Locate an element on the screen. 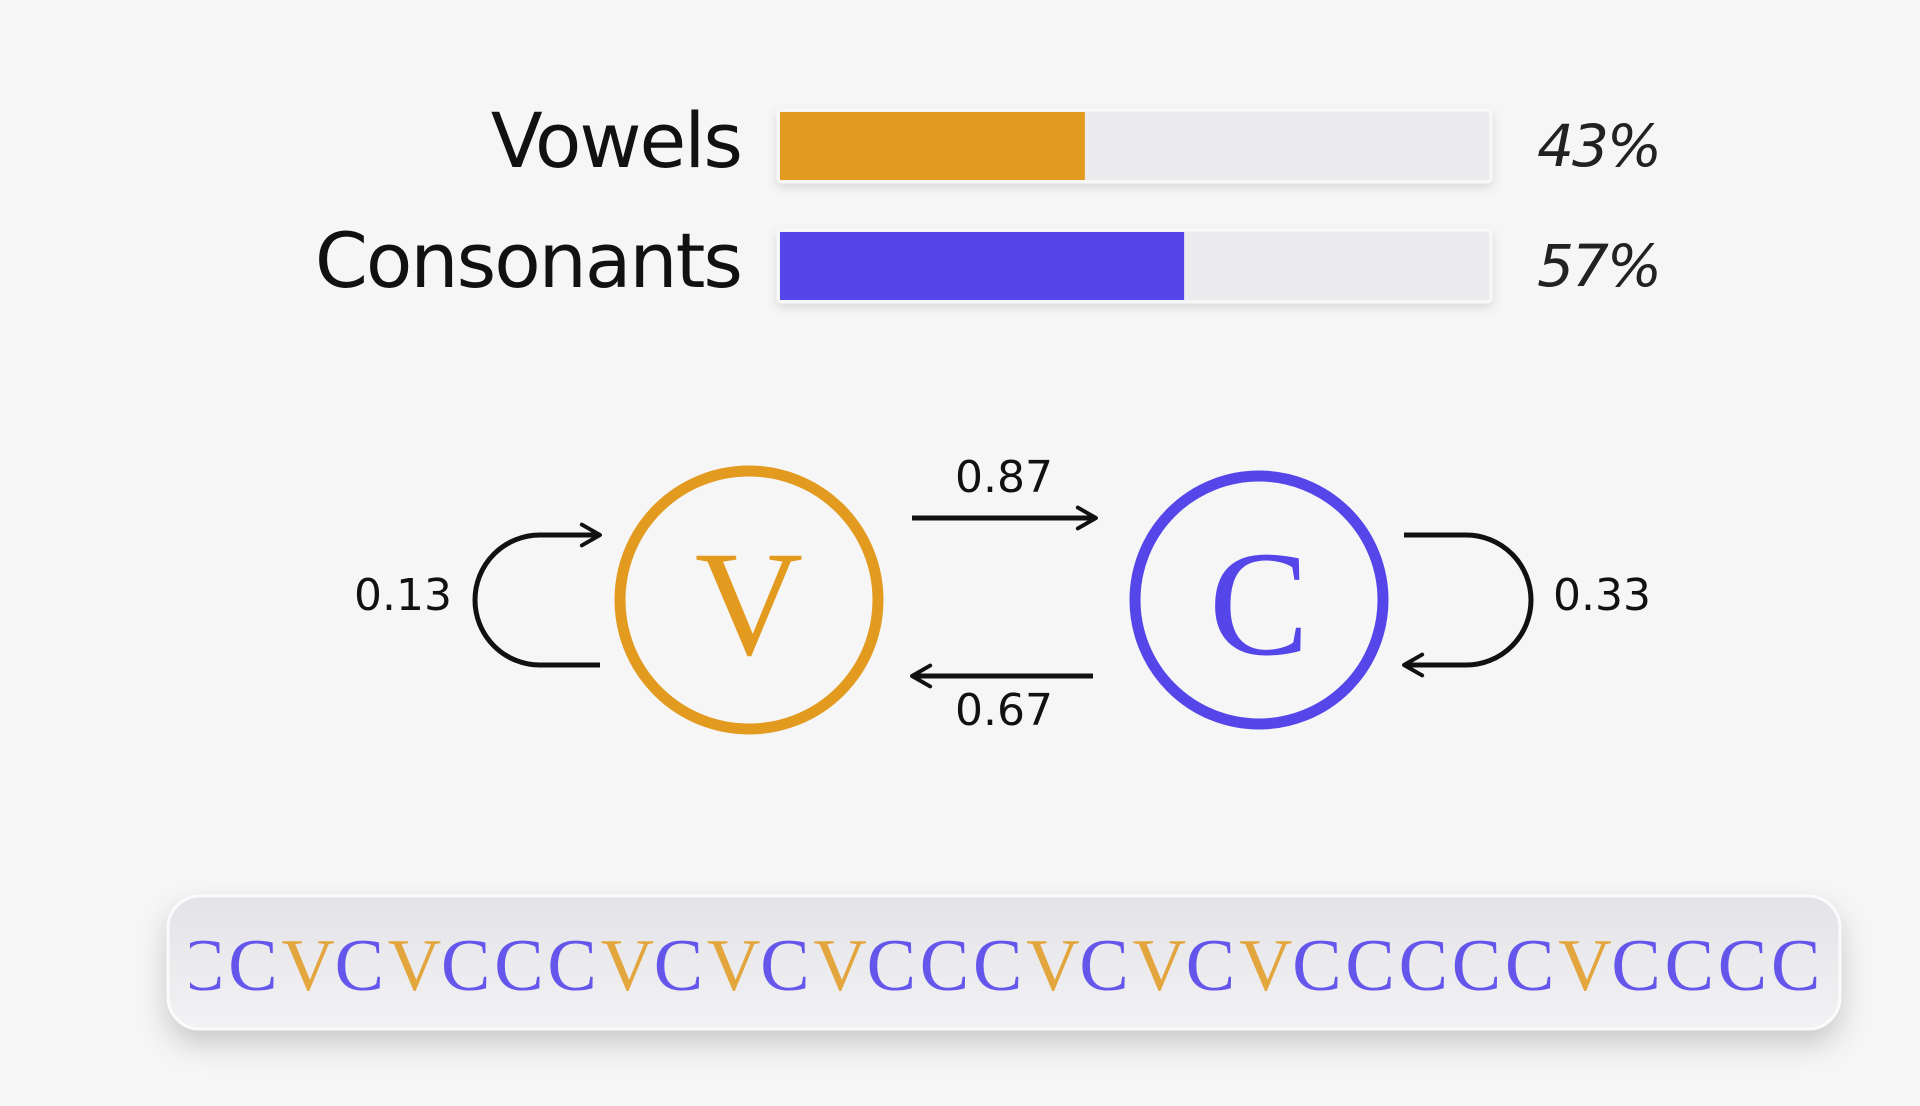 The width and height of the screenshot is (1920, 1106). bar-label: Consonants is located at coordinates (528, 260).